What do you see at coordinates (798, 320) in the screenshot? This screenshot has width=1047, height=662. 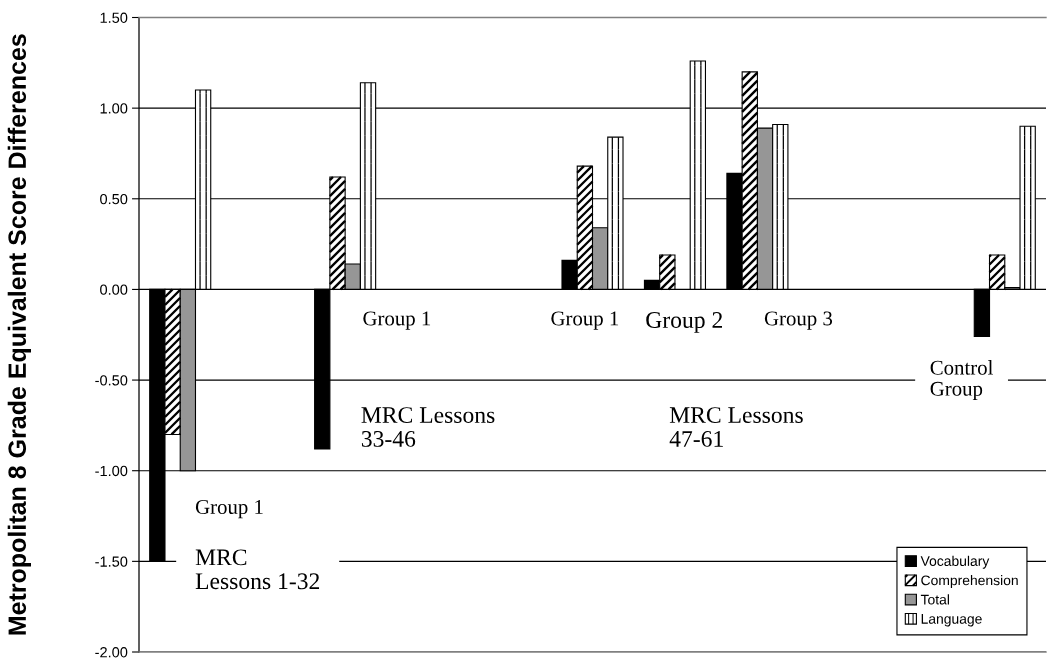 I see `annotation: Group 3` at bounding box center [798, 320].